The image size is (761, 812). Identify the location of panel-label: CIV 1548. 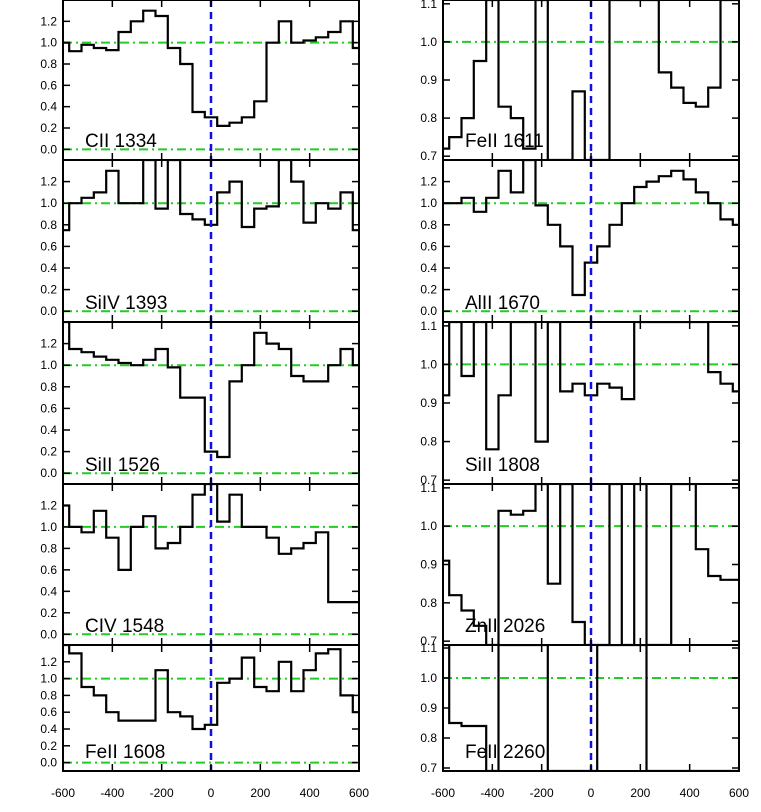
(124, 626).